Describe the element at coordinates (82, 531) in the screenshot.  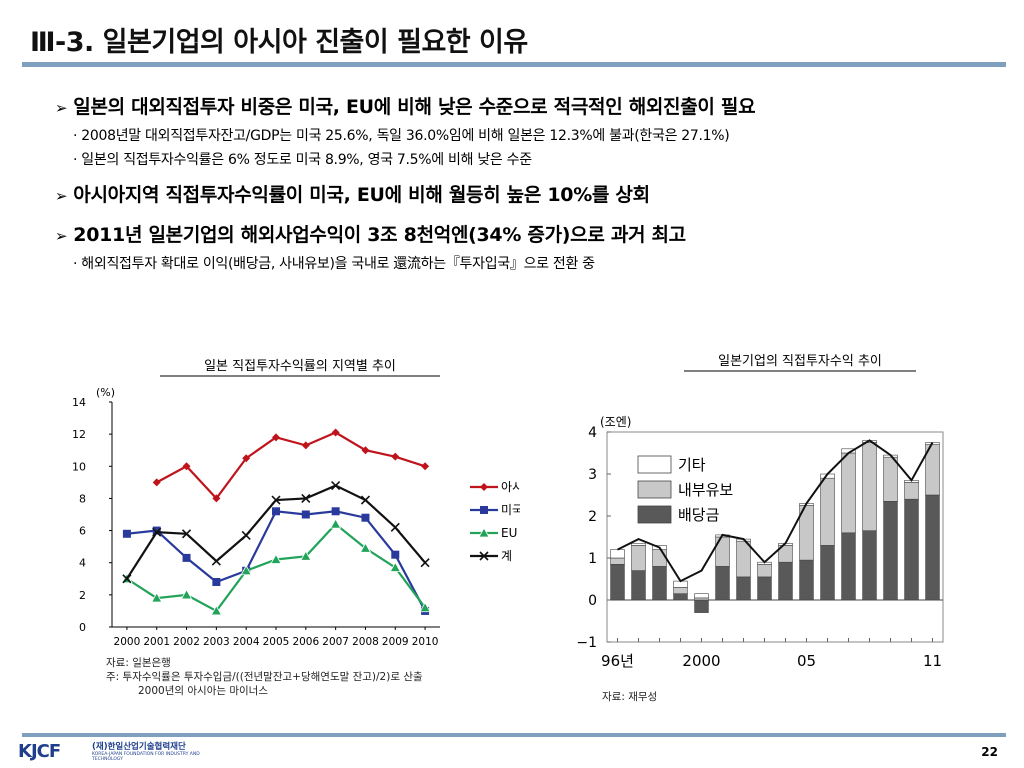
I see `chart1-ytick-label: 6` at that location.